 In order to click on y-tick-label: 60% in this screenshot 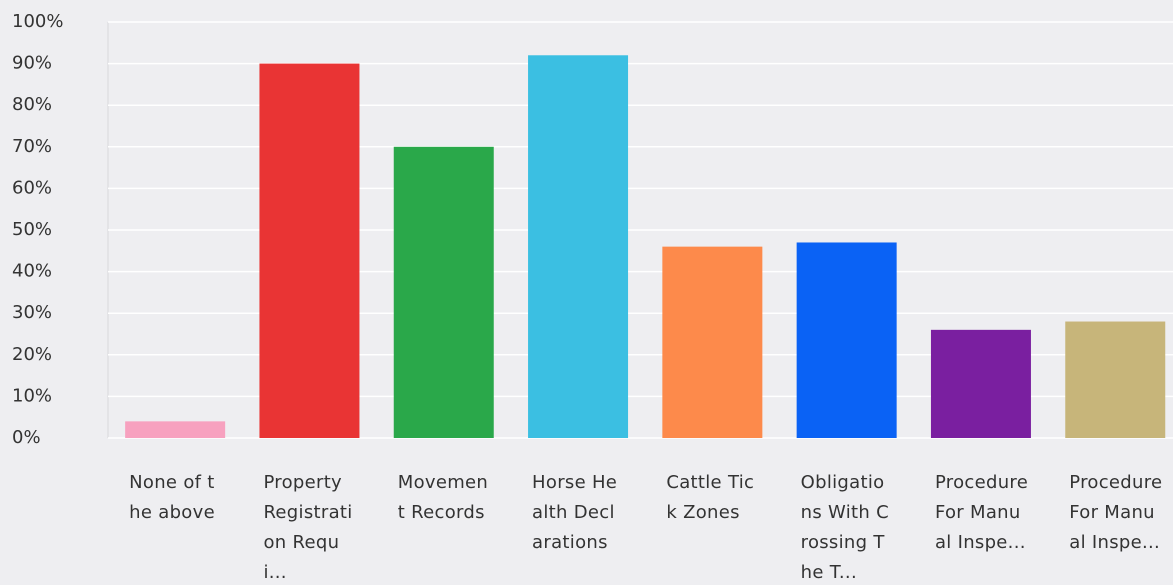, I will do `click(32, 187)`.